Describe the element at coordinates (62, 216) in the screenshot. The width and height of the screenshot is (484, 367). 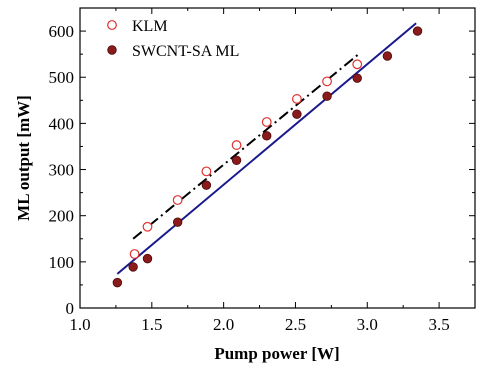
I see `y-tick-label: 200` at that location.